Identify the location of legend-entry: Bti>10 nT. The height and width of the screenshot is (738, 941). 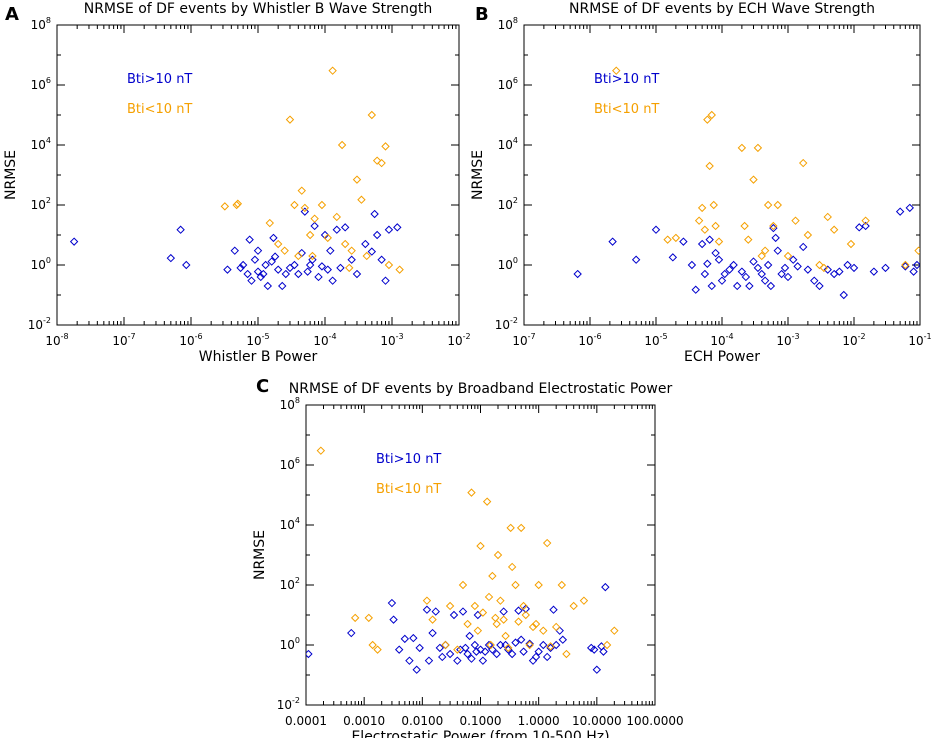
(408, 459).